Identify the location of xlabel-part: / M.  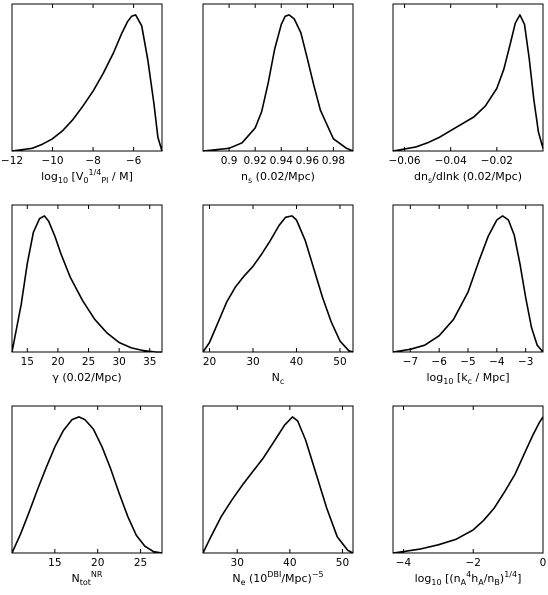
(118, 176).